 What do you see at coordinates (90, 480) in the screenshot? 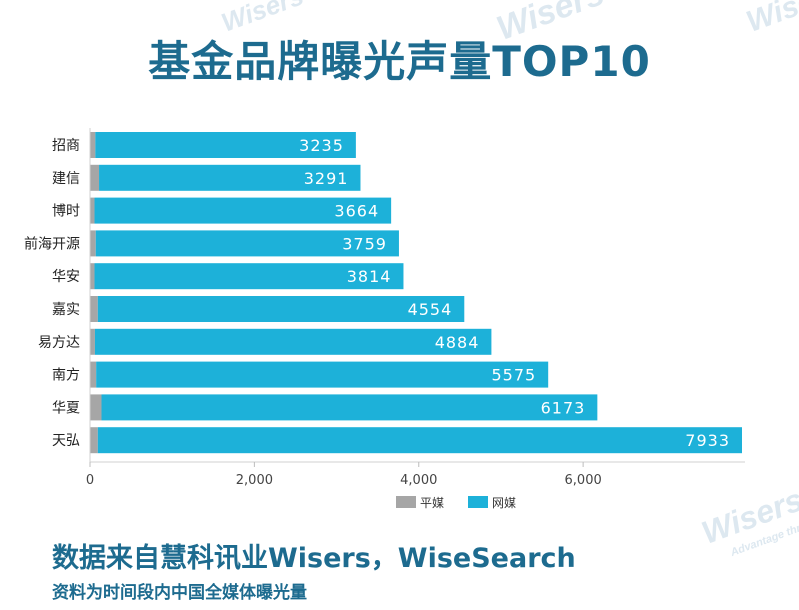
I see `x-tick-label-0: 0` at bounding box center [90, 480].